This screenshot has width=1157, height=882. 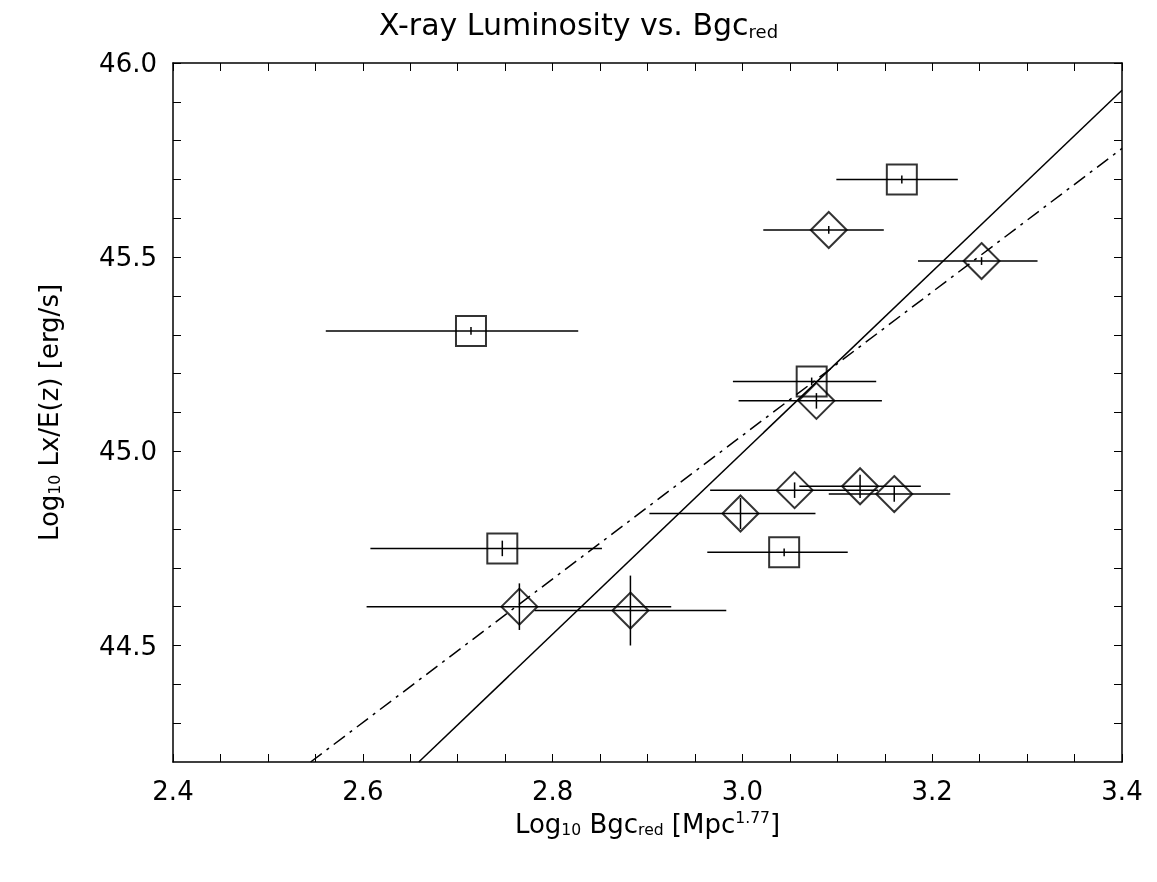 I want to click on x-tick-label: 3.2, so click(x=932, y=791).